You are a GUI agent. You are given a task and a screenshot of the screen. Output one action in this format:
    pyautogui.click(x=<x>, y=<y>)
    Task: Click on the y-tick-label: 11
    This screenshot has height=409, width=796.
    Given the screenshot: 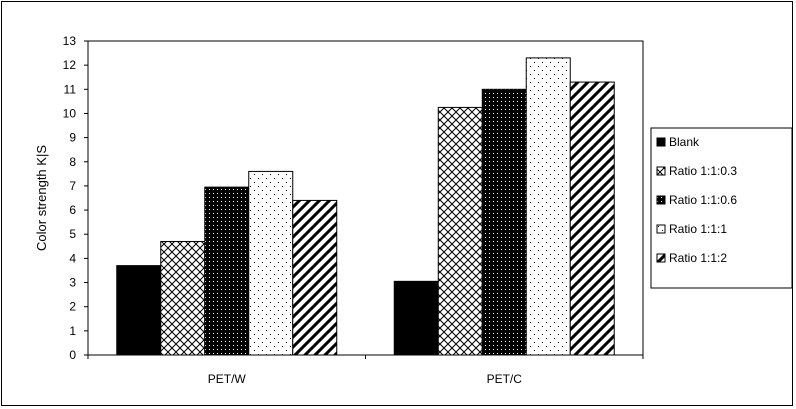 What is the action you would take?
    pyautogui.click(x=70, y=89)
    